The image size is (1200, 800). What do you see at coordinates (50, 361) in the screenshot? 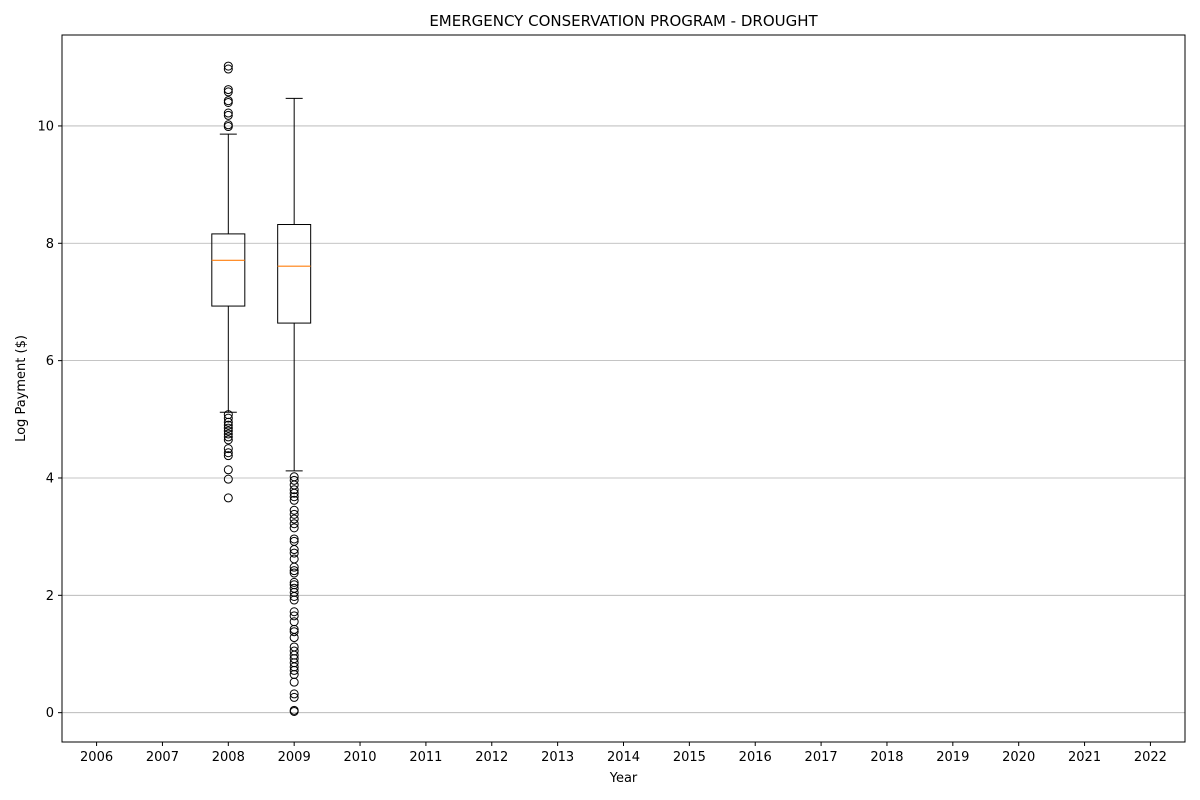
I see `y-tick-label: 6` at bounding box center [50, 361].